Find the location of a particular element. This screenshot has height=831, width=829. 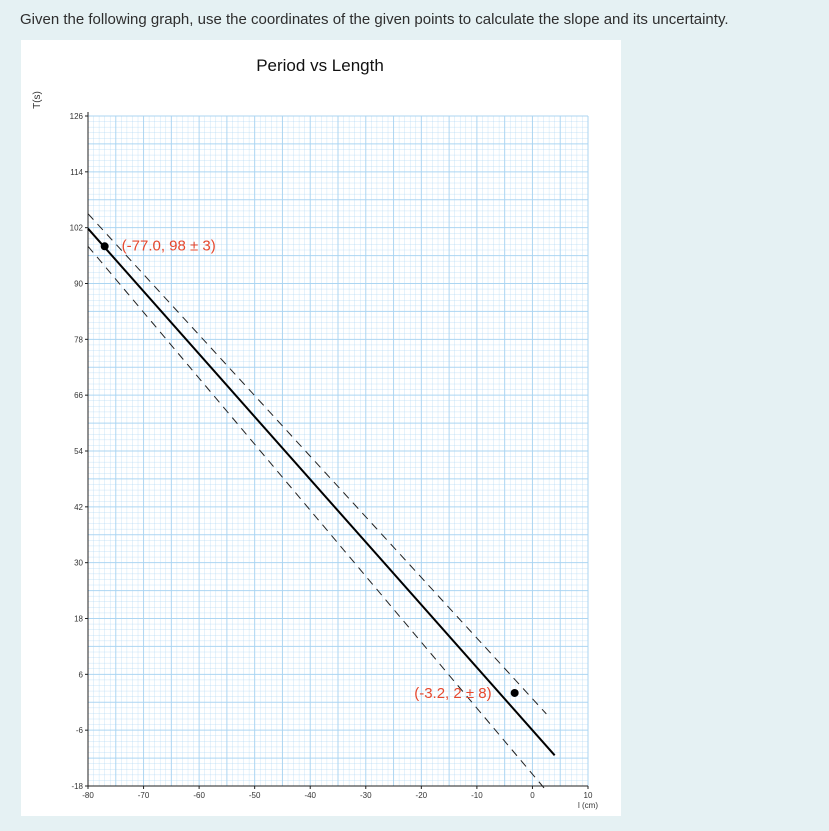

y-tick-label: 42 is located at coordinates (78, 507).